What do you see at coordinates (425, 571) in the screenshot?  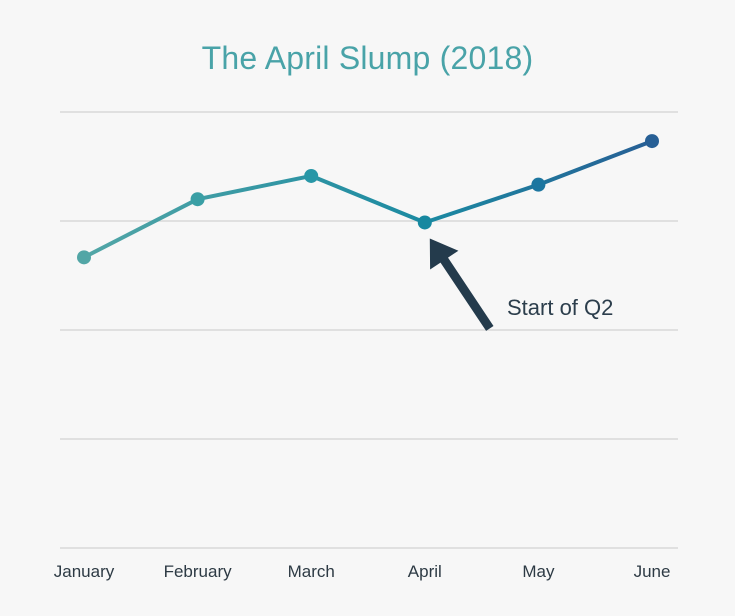 I see `x-tick-label: April` at bounding box center [425, 571].